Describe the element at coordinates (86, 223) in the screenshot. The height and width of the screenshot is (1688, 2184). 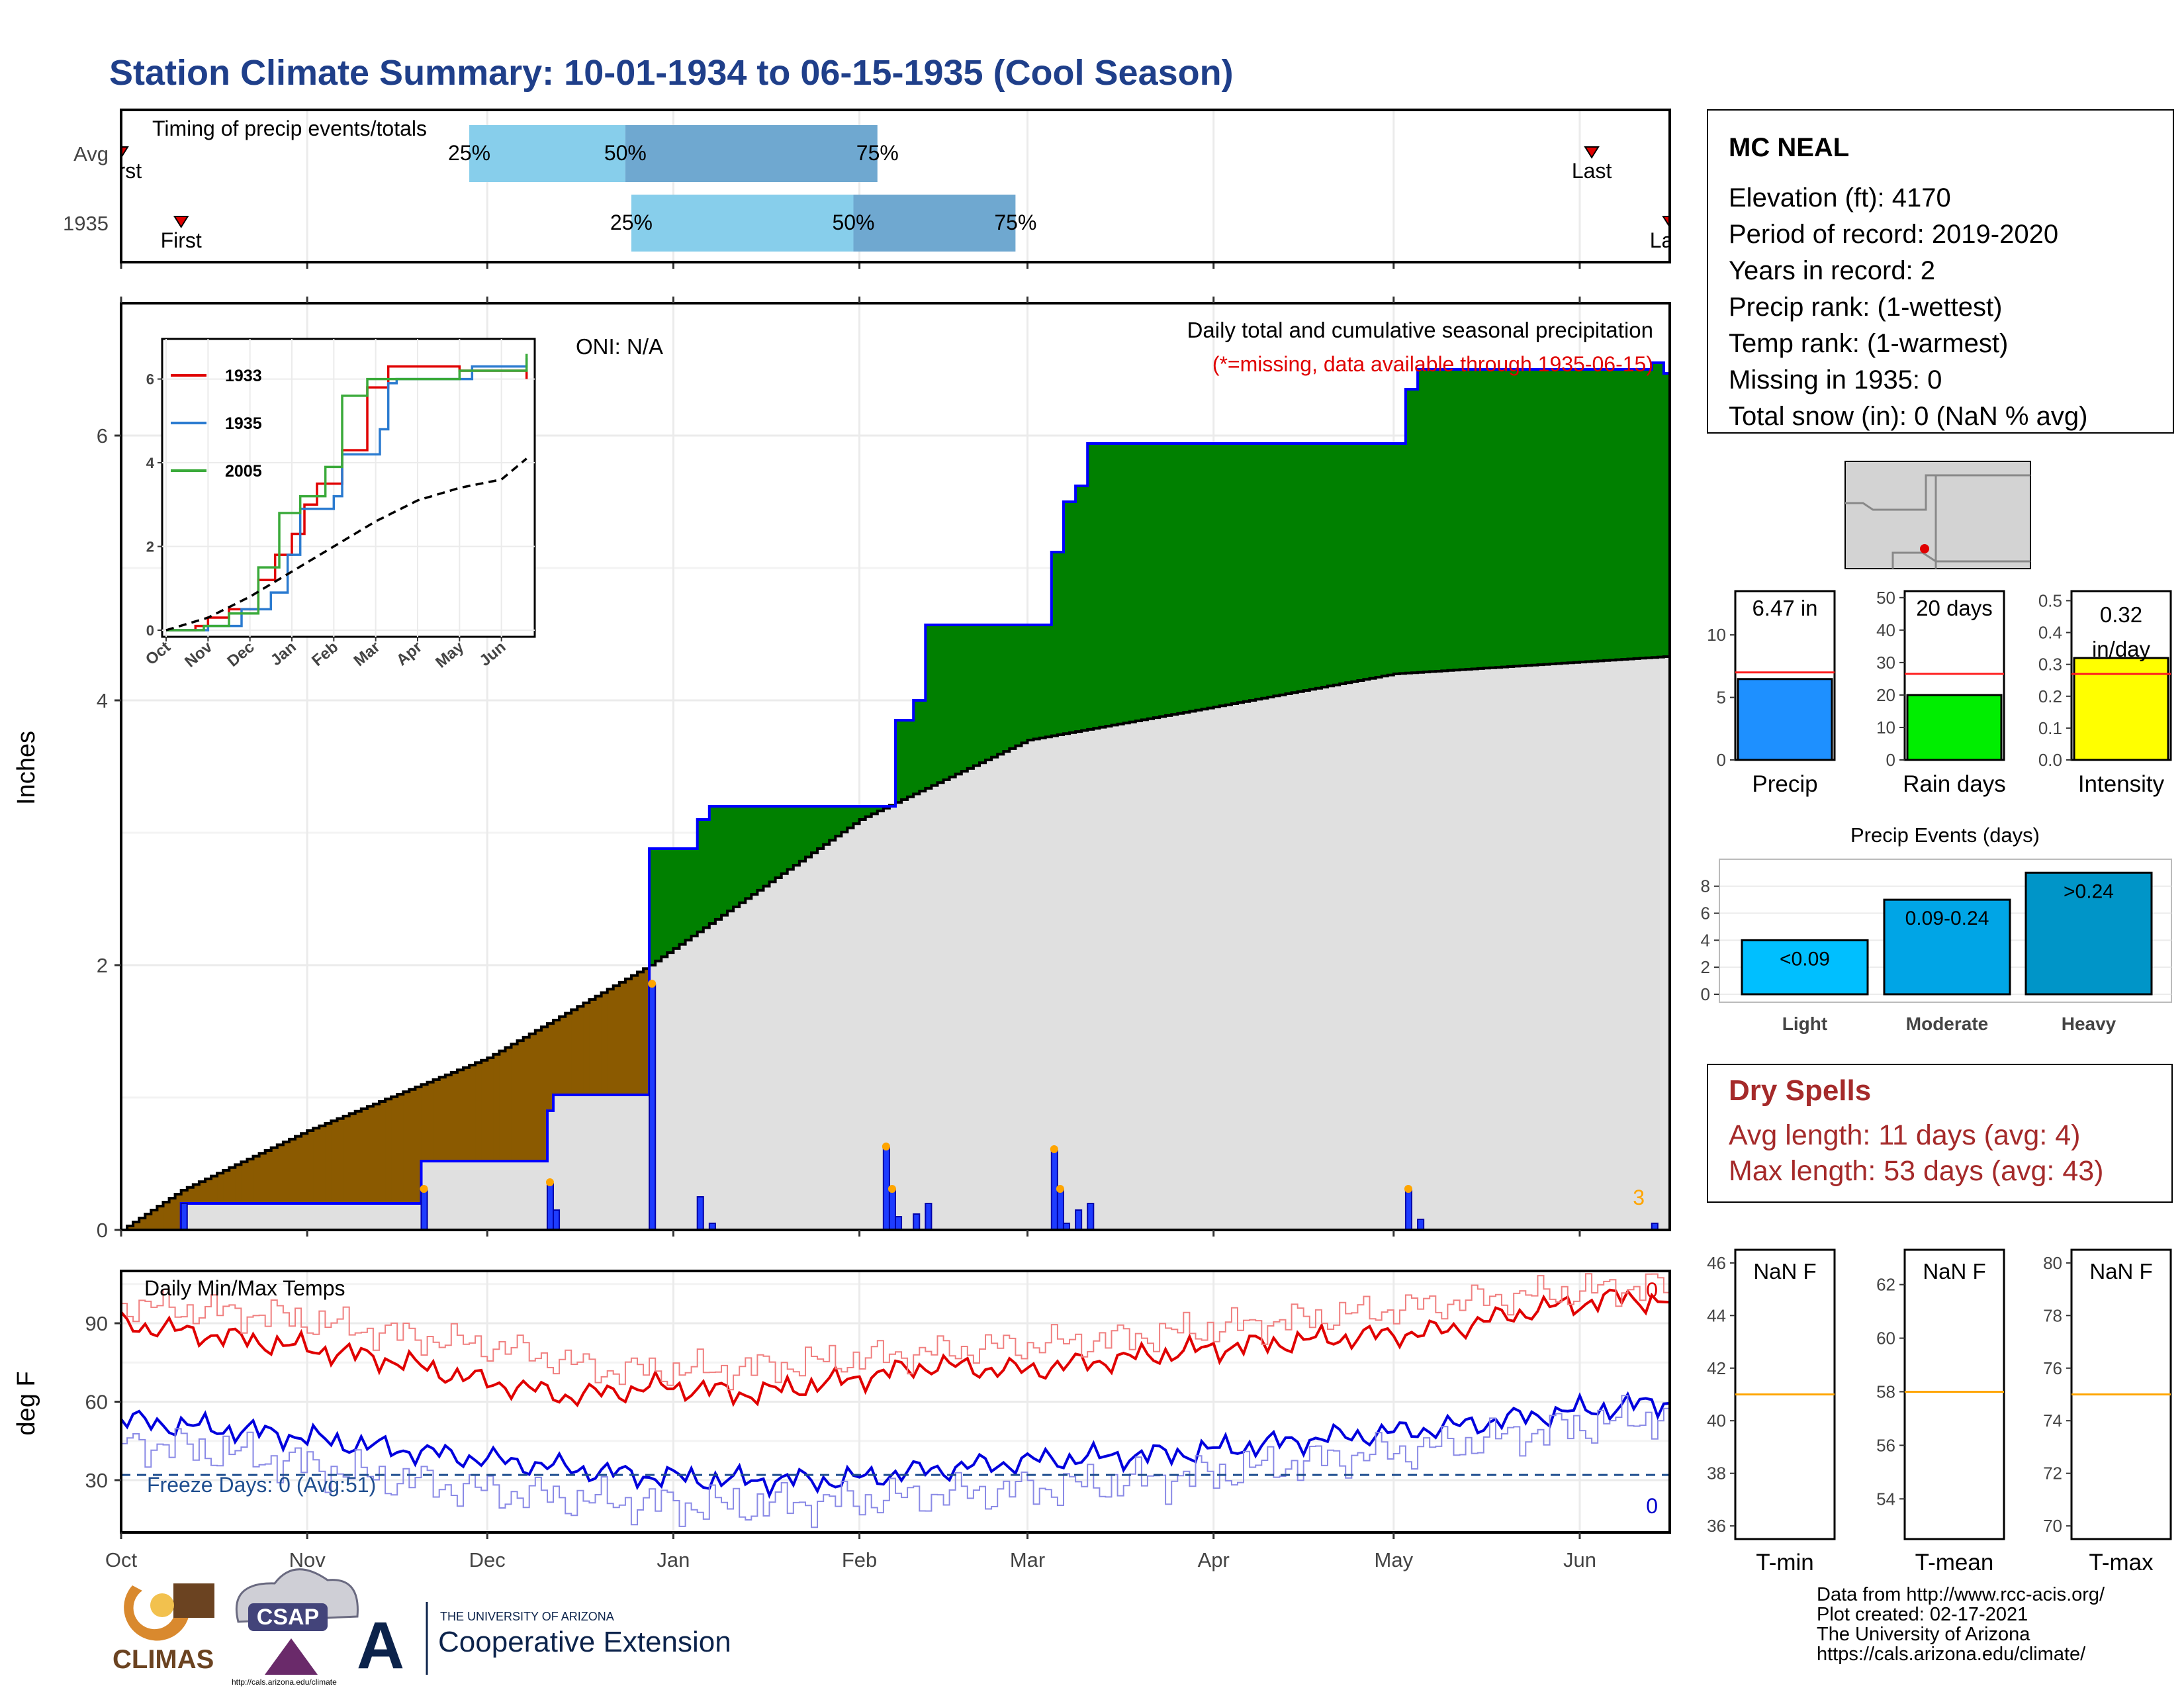
I see `timing-row-label: 1935` at that location.